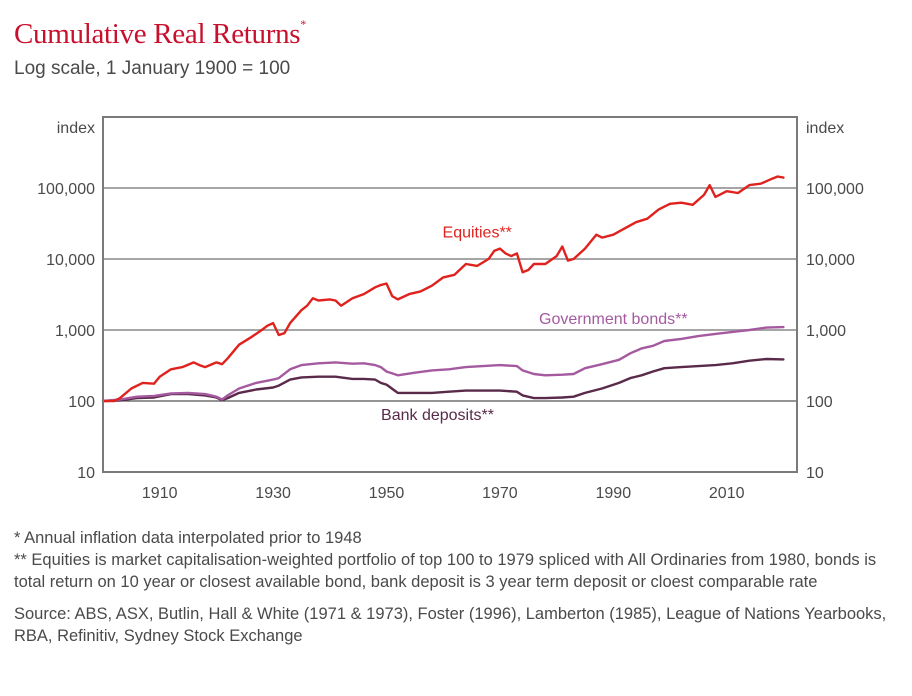 The width and height of the screenshot is (912, 696). Describe the element at coordinates (387, 493) in the screenshot. I see `x-tick-label: 1950` at that location.